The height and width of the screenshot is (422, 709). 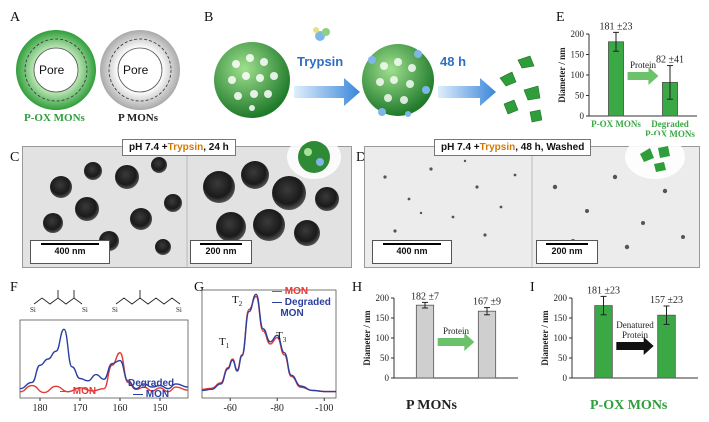 What do you see at coordinates (532, 287) in the screenshot?
I see `panel-i-letter: I` at bounding box center [532, 287].